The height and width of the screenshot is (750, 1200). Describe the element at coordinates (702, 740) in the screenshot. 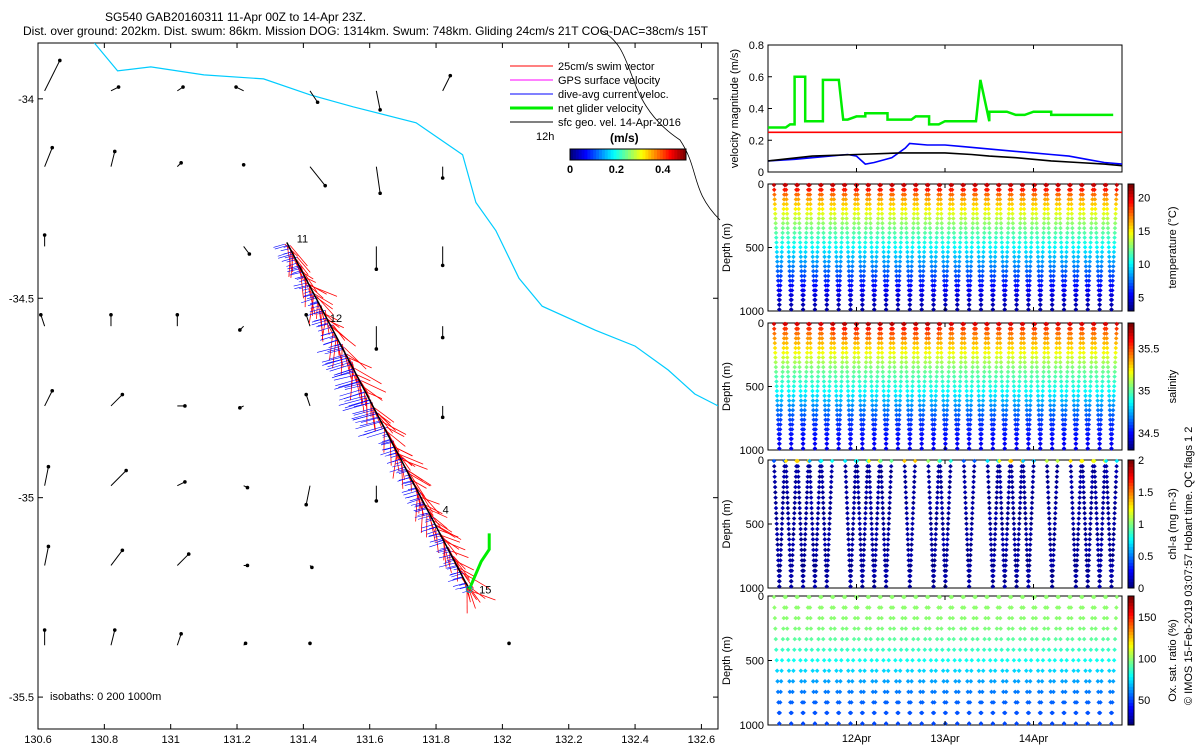

I see `map-x-tick-label: 132.6` at that location.